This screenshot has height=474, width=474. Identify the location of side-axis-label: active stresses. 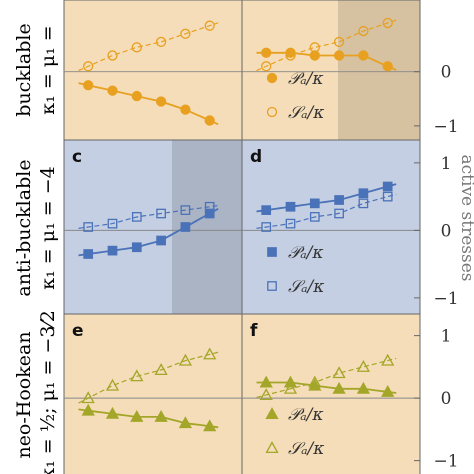
(465, 218).